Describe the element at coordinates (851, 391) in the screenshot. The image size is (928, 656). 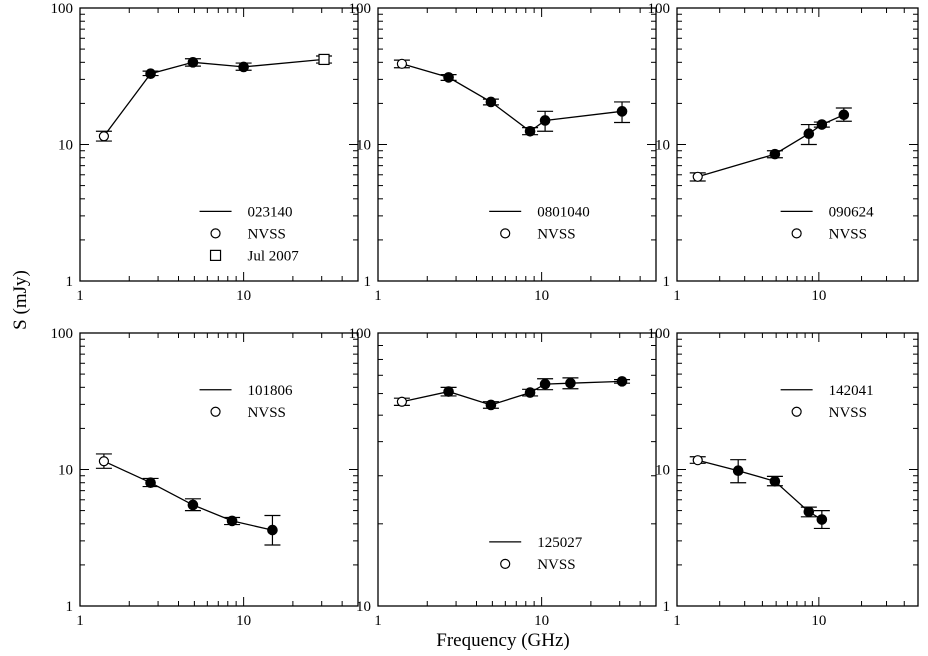
I see `legend-label: 142041` at that location.